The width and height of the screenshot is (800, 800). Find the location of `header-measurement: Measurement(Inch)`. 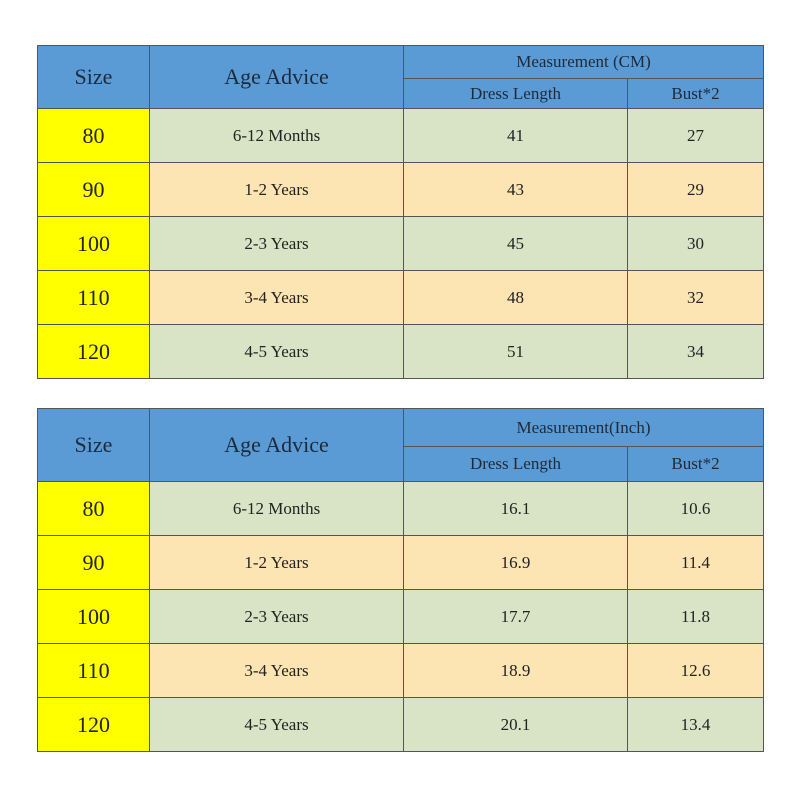

header-measurement: Measurement(Inch) is located at coordinates (583, 427).